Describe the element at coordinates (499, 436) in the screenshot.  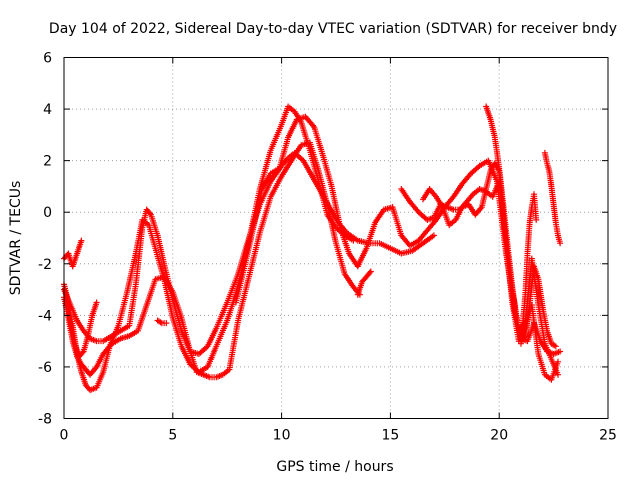
I see `x-tick-label: 20` at that location.